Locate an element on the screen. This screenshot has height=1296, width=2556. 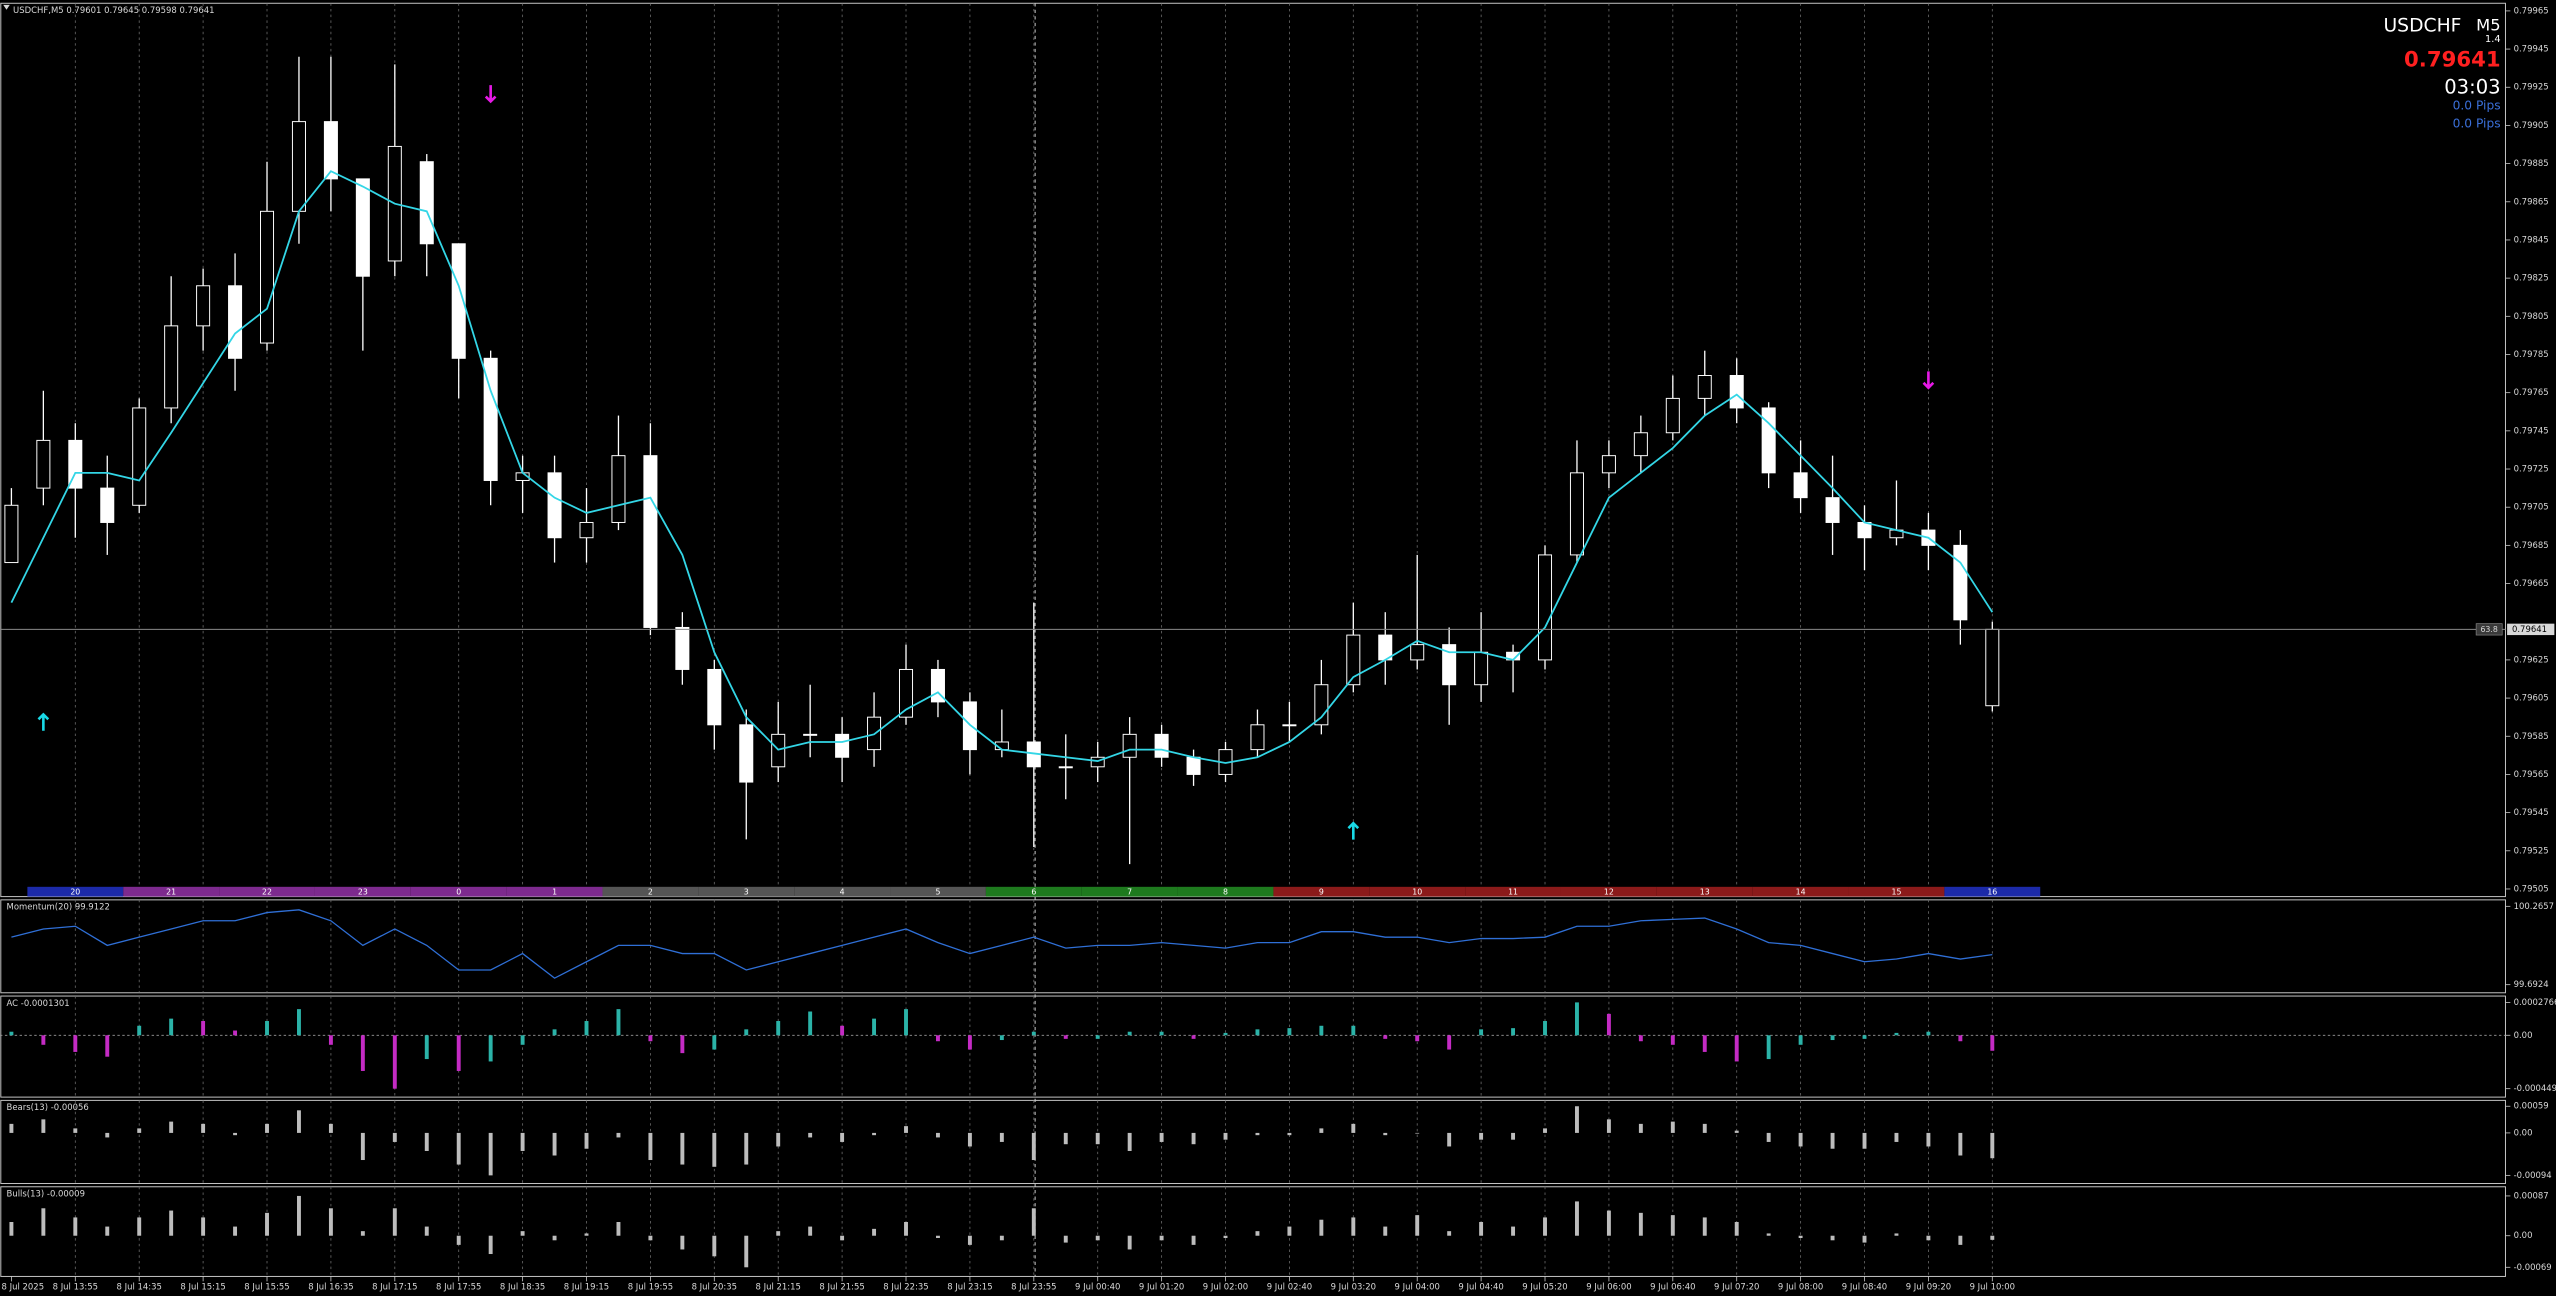
x-tick-label: 9 Jul 09:20 is located at coordinates (1928, 1287).